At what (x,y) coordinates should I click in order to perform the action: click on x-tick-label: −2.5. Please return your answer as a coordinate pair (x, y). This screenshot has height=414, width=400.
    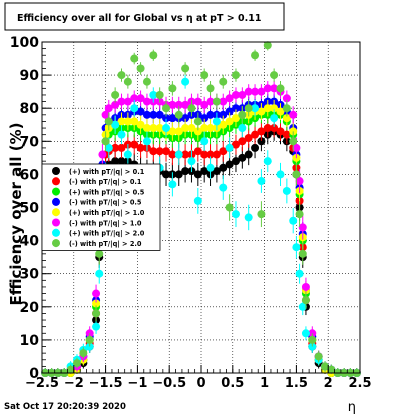
    Looking at the image, I should click on (42, 383).